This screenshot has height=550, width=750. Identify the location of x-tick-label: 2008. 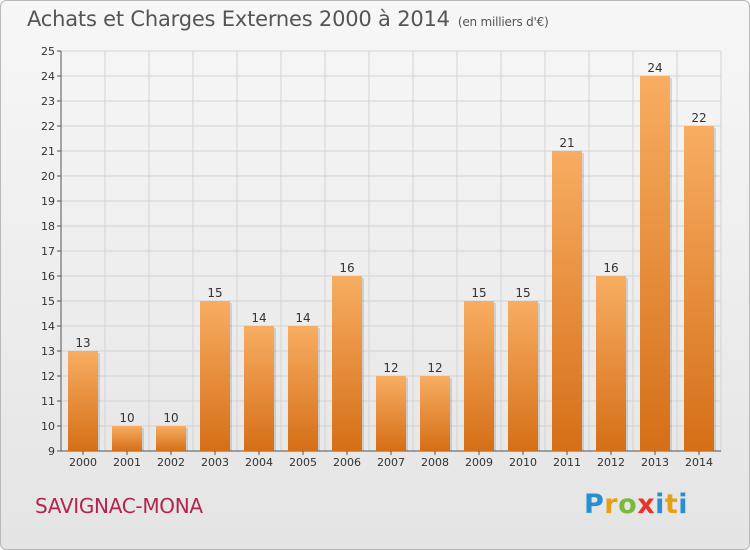
(435, 462).